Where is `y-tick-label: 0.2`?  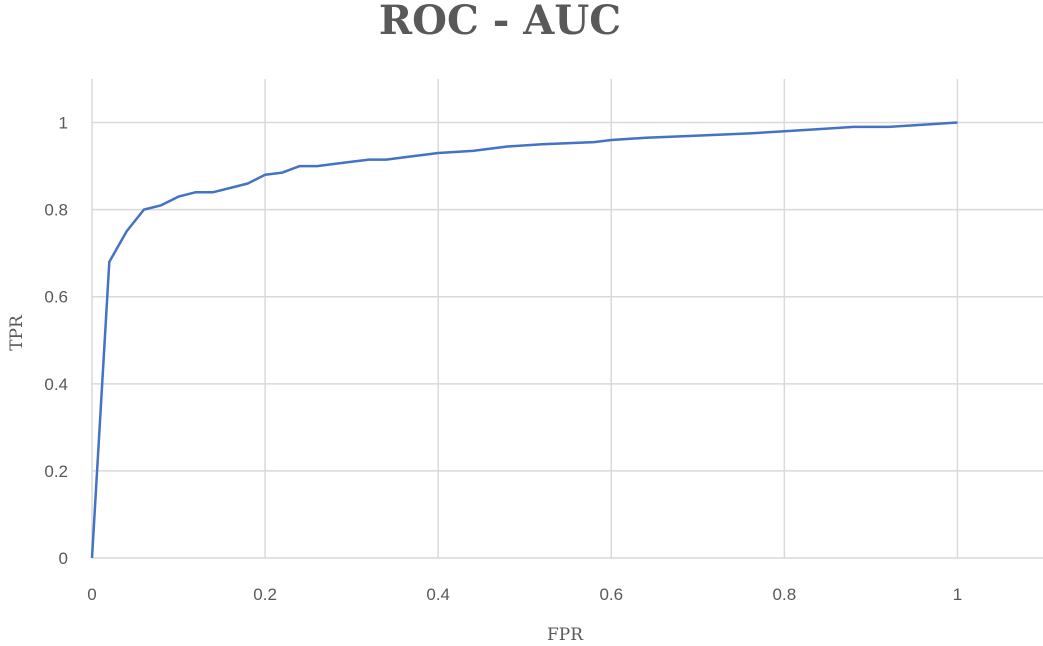 y-tick-label: 0.2 is located at coordinates (56, 471).